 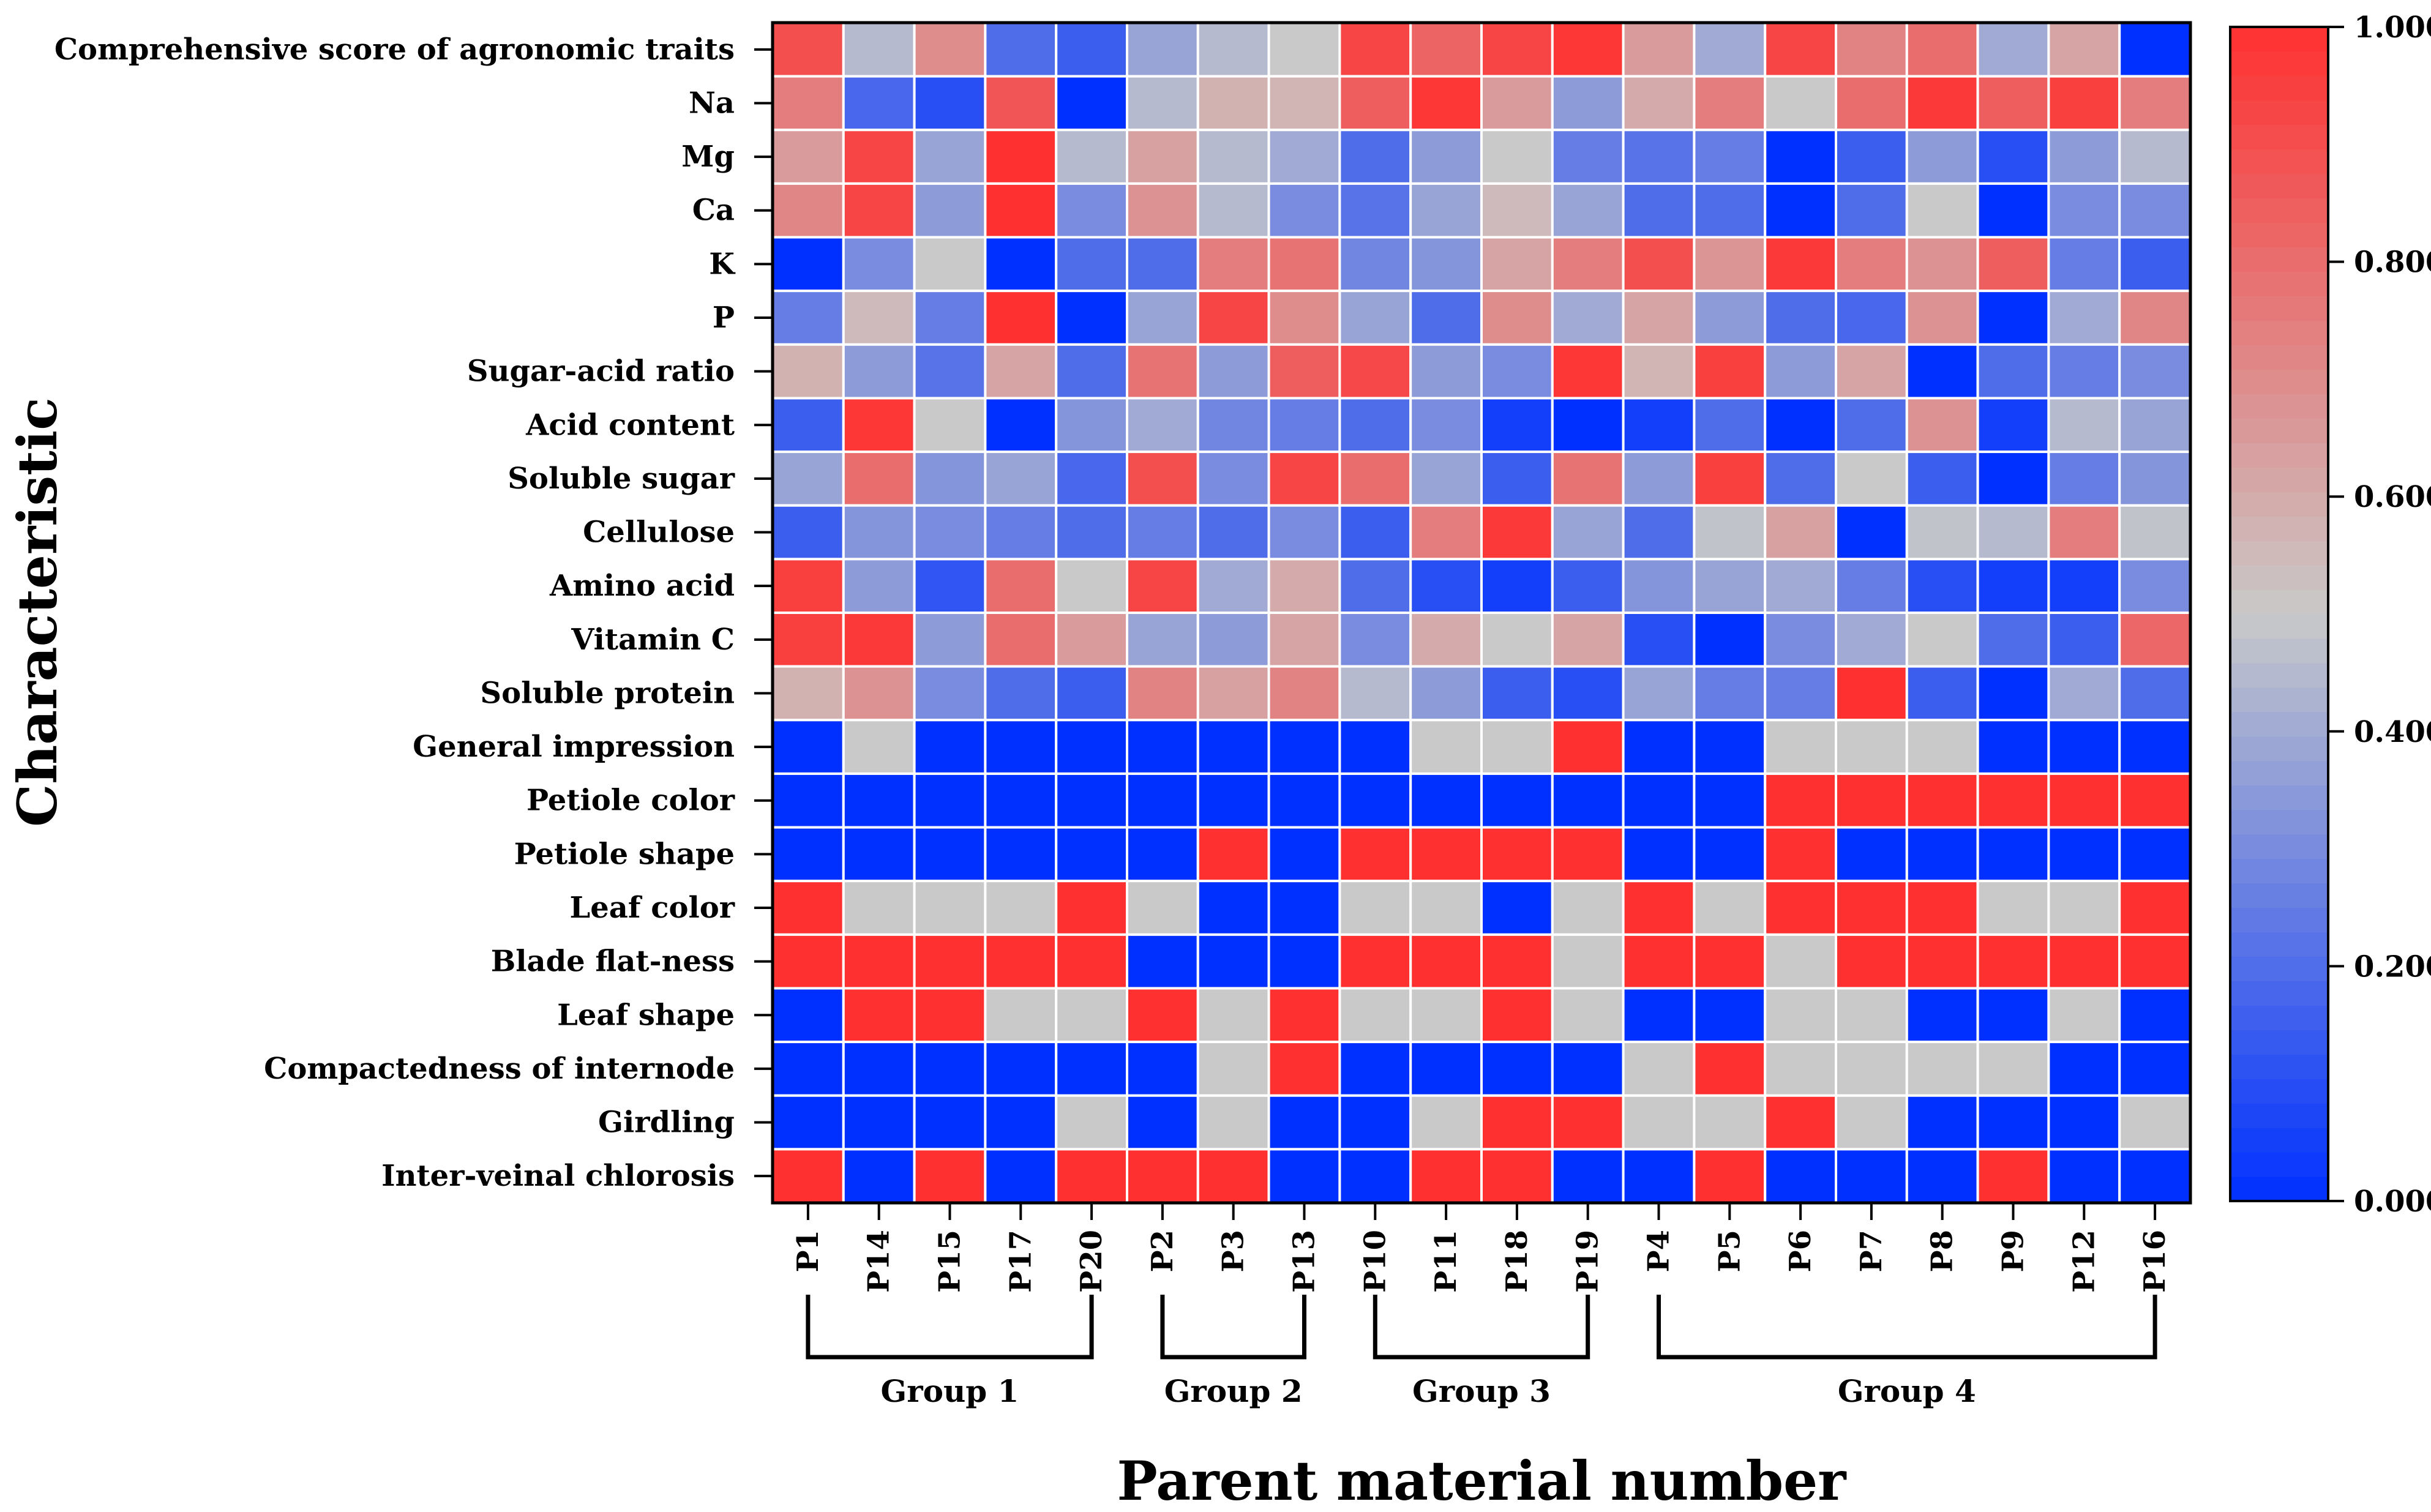 I want to click on row-label: Comprehensive score of agronomic traits, so click(x=394, y=49).